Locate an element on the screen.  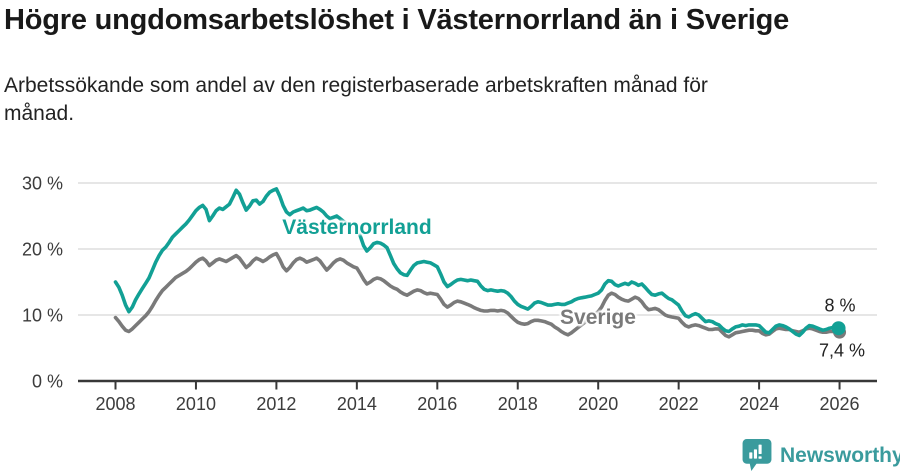
y-tick-label: 20 % is located at coordinates (42, 250).